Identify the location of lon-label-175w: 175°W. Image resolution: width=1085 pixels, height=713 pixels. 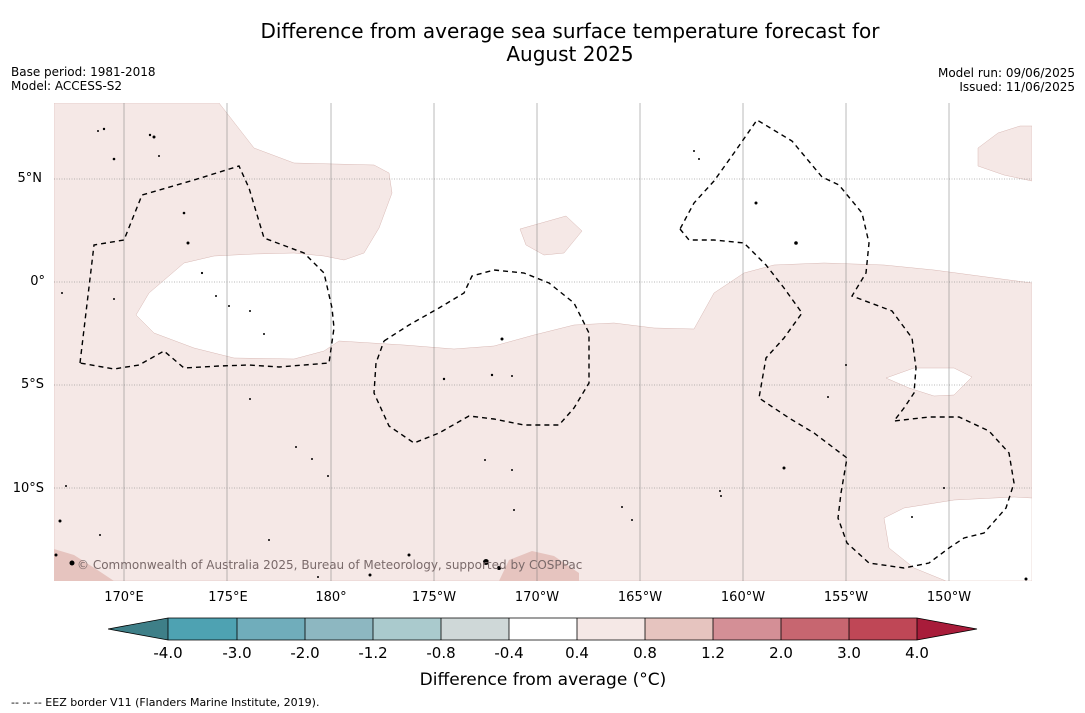
(434, 597).